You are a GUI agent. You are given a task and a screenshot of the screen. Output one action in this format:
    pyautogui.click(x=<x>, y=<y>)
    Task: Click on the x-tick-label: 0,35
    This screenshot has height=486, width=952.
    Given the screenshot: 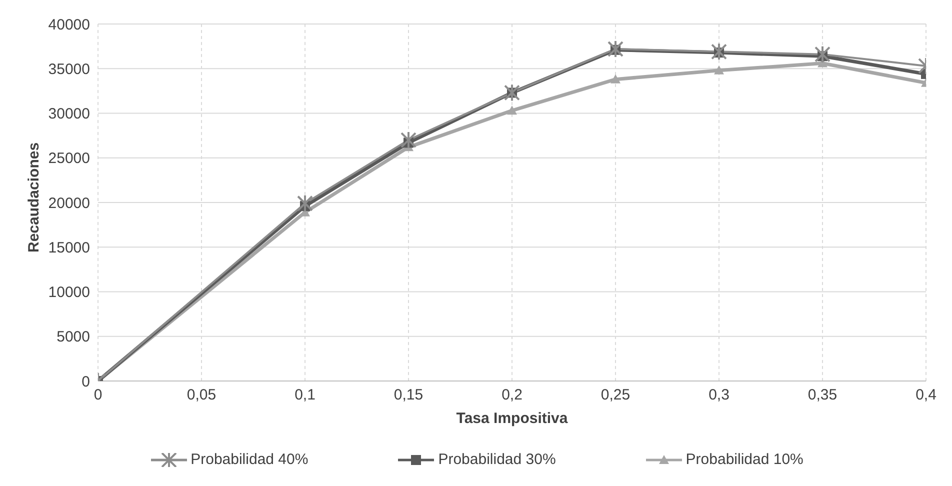 What is the action you would take?
    pyautogui.click(x=823, y=395)
    